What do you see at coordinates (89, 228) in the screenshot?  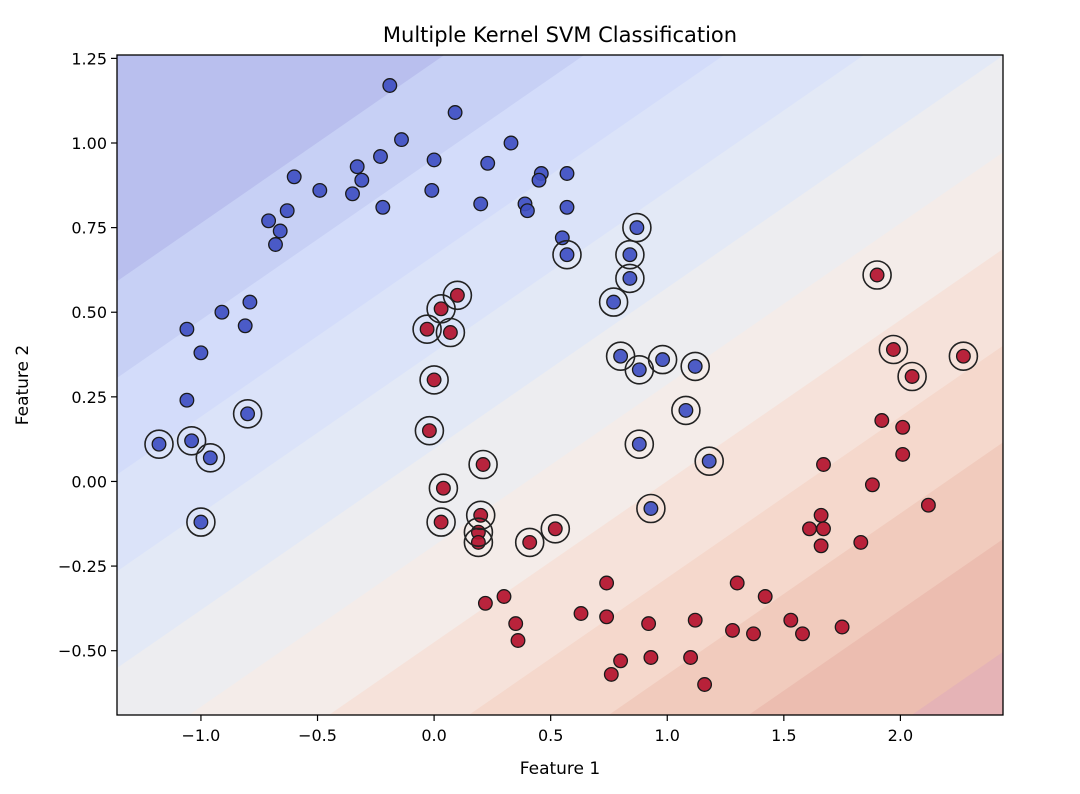 I see `y-tick-label: 0.75` at bounding box center [89, 228].